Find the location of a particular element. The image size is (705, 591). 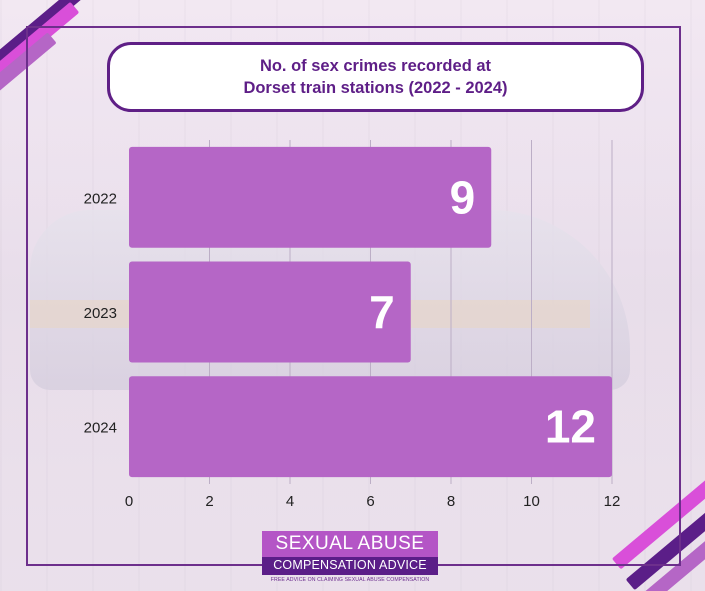

x-tick-0: 0 is located at coordinates (129, 501).